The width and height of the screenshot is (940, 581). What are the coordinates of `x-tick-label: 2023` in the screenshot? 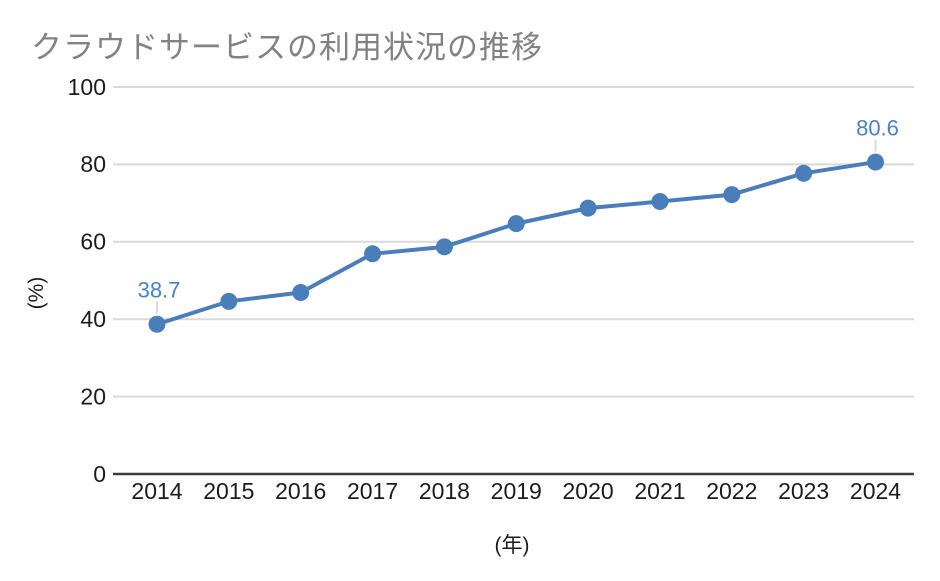 It's located at (803, 491).